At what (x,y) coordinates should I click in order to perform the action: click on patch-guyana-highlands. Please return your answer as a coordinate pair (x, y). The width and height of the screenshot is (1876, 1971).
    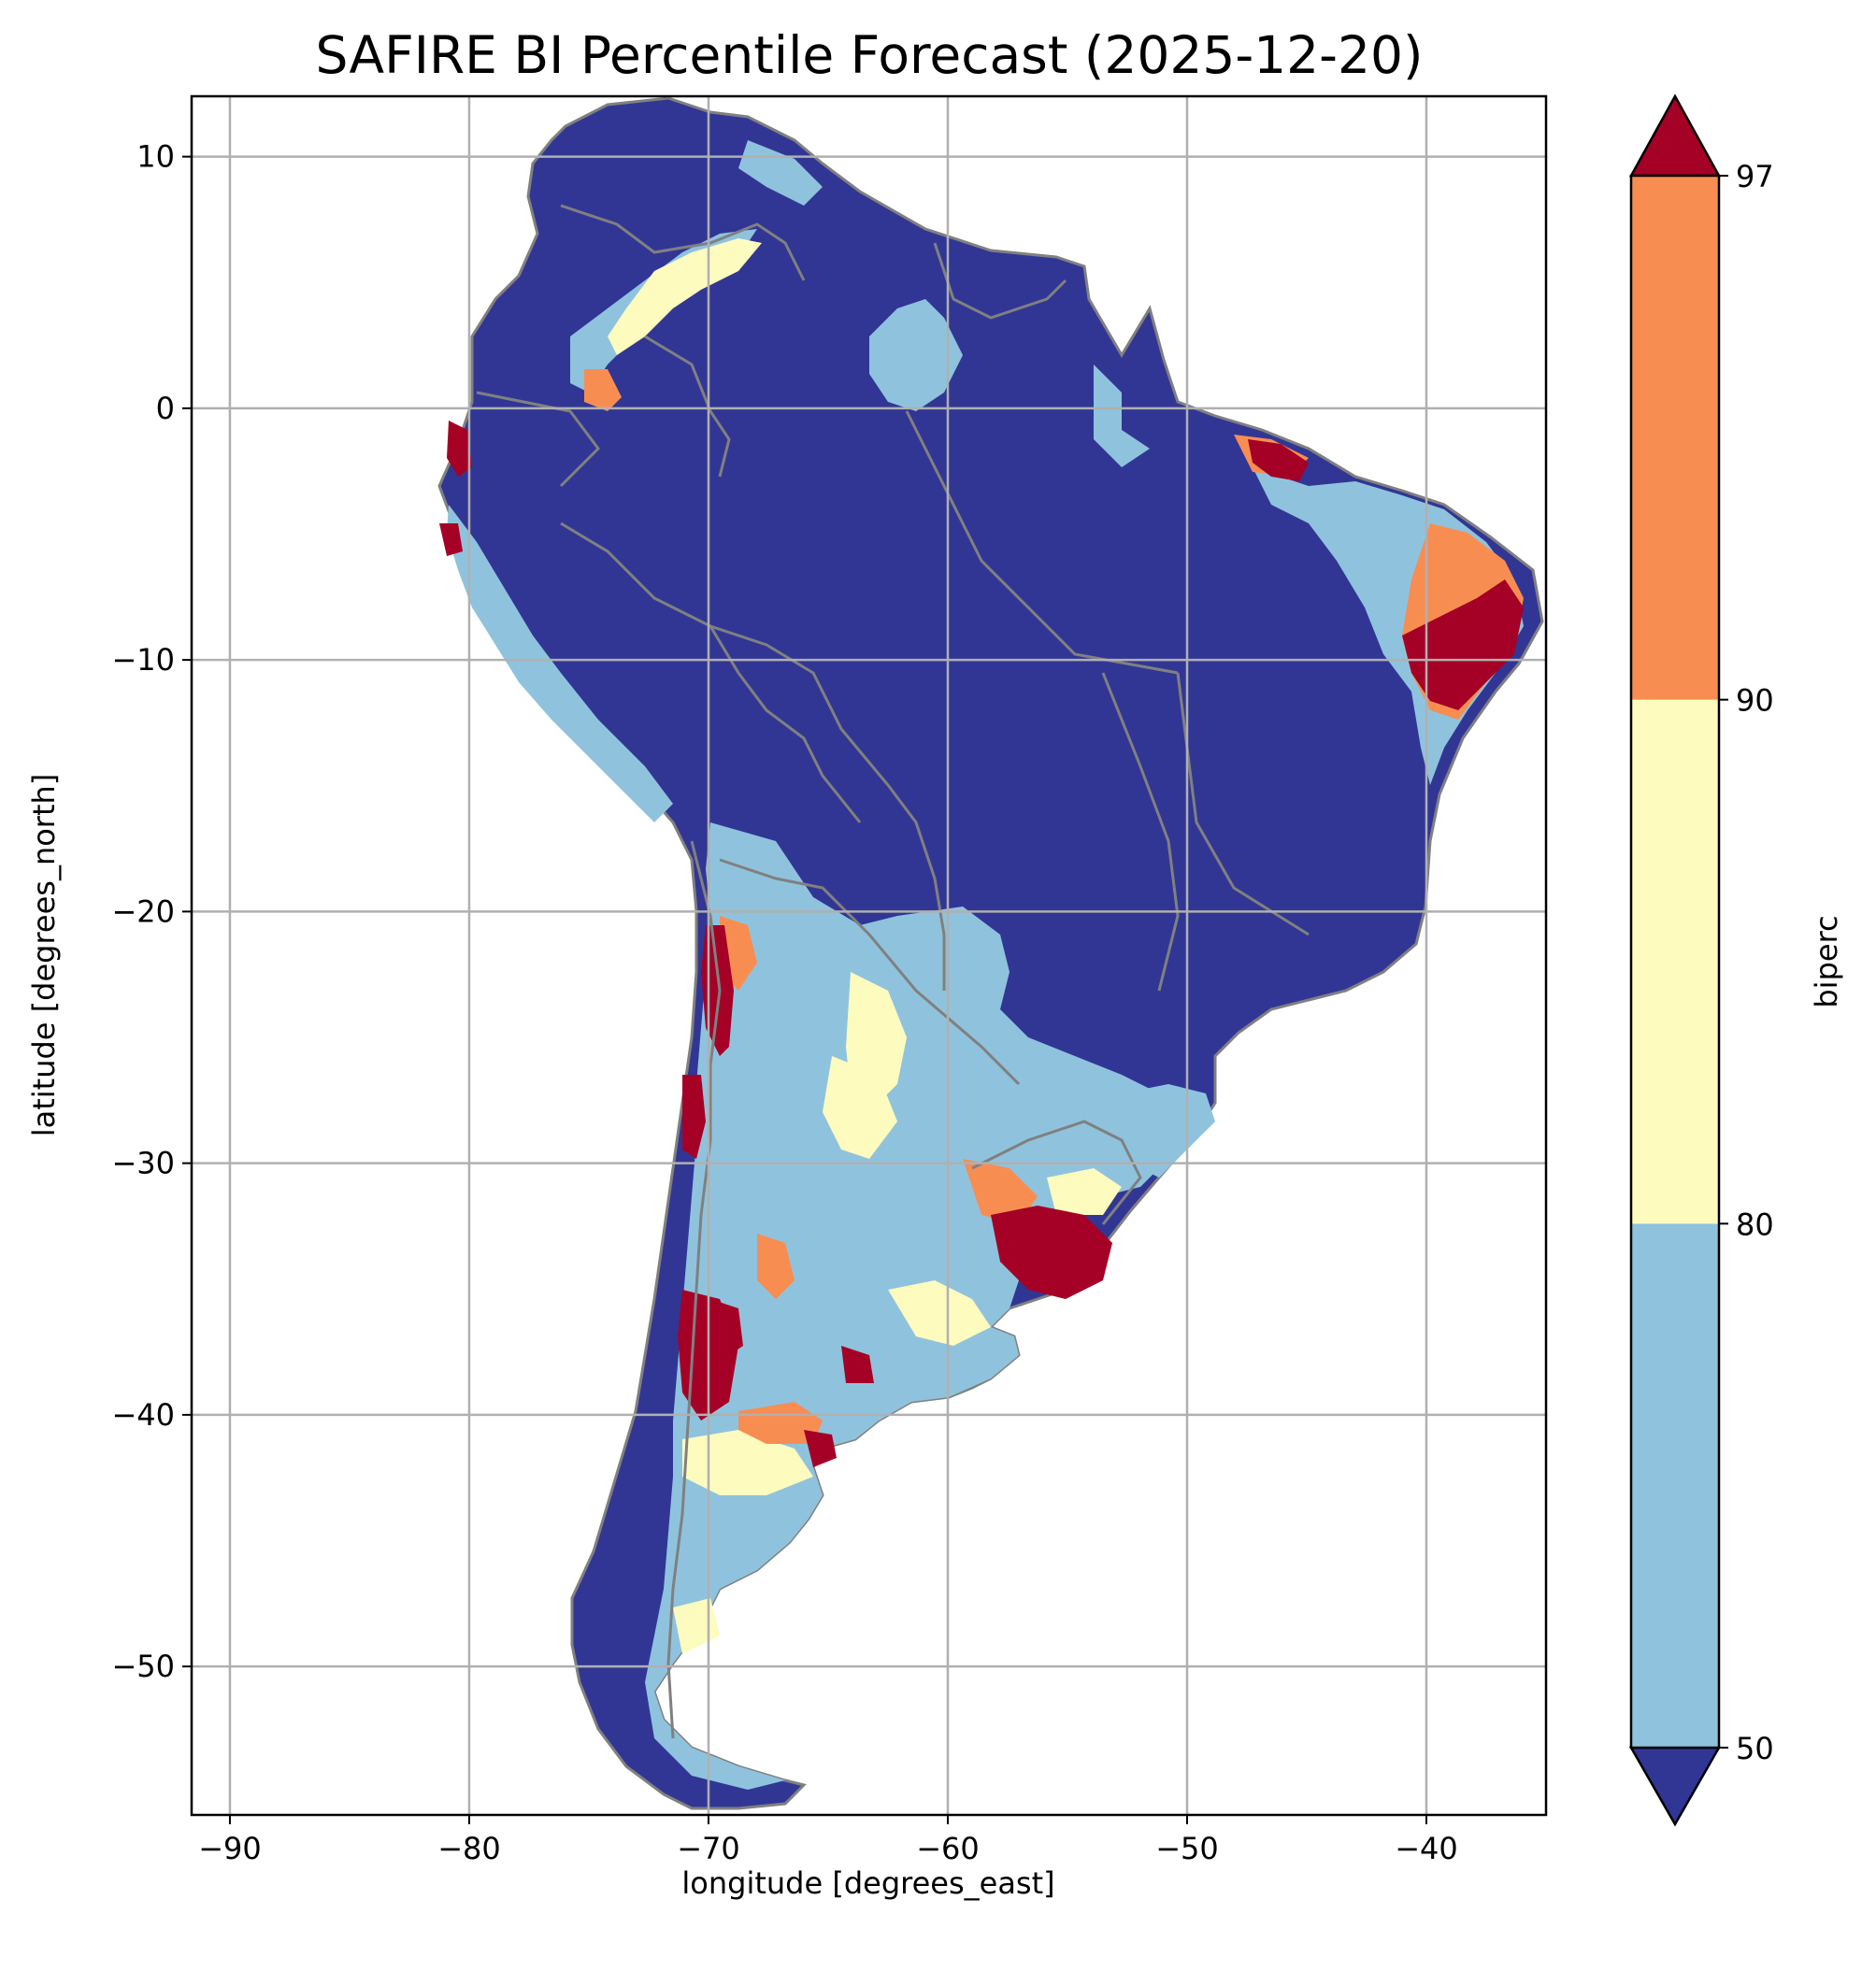
    Looking at the image, I should click on (916, 355).